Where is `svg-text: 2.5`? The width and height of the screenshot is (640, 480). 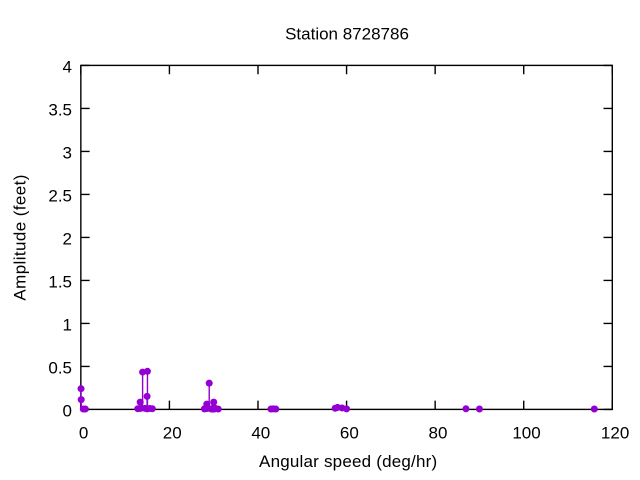 svg-text: 2.5 is located at coordinates (60, 195).